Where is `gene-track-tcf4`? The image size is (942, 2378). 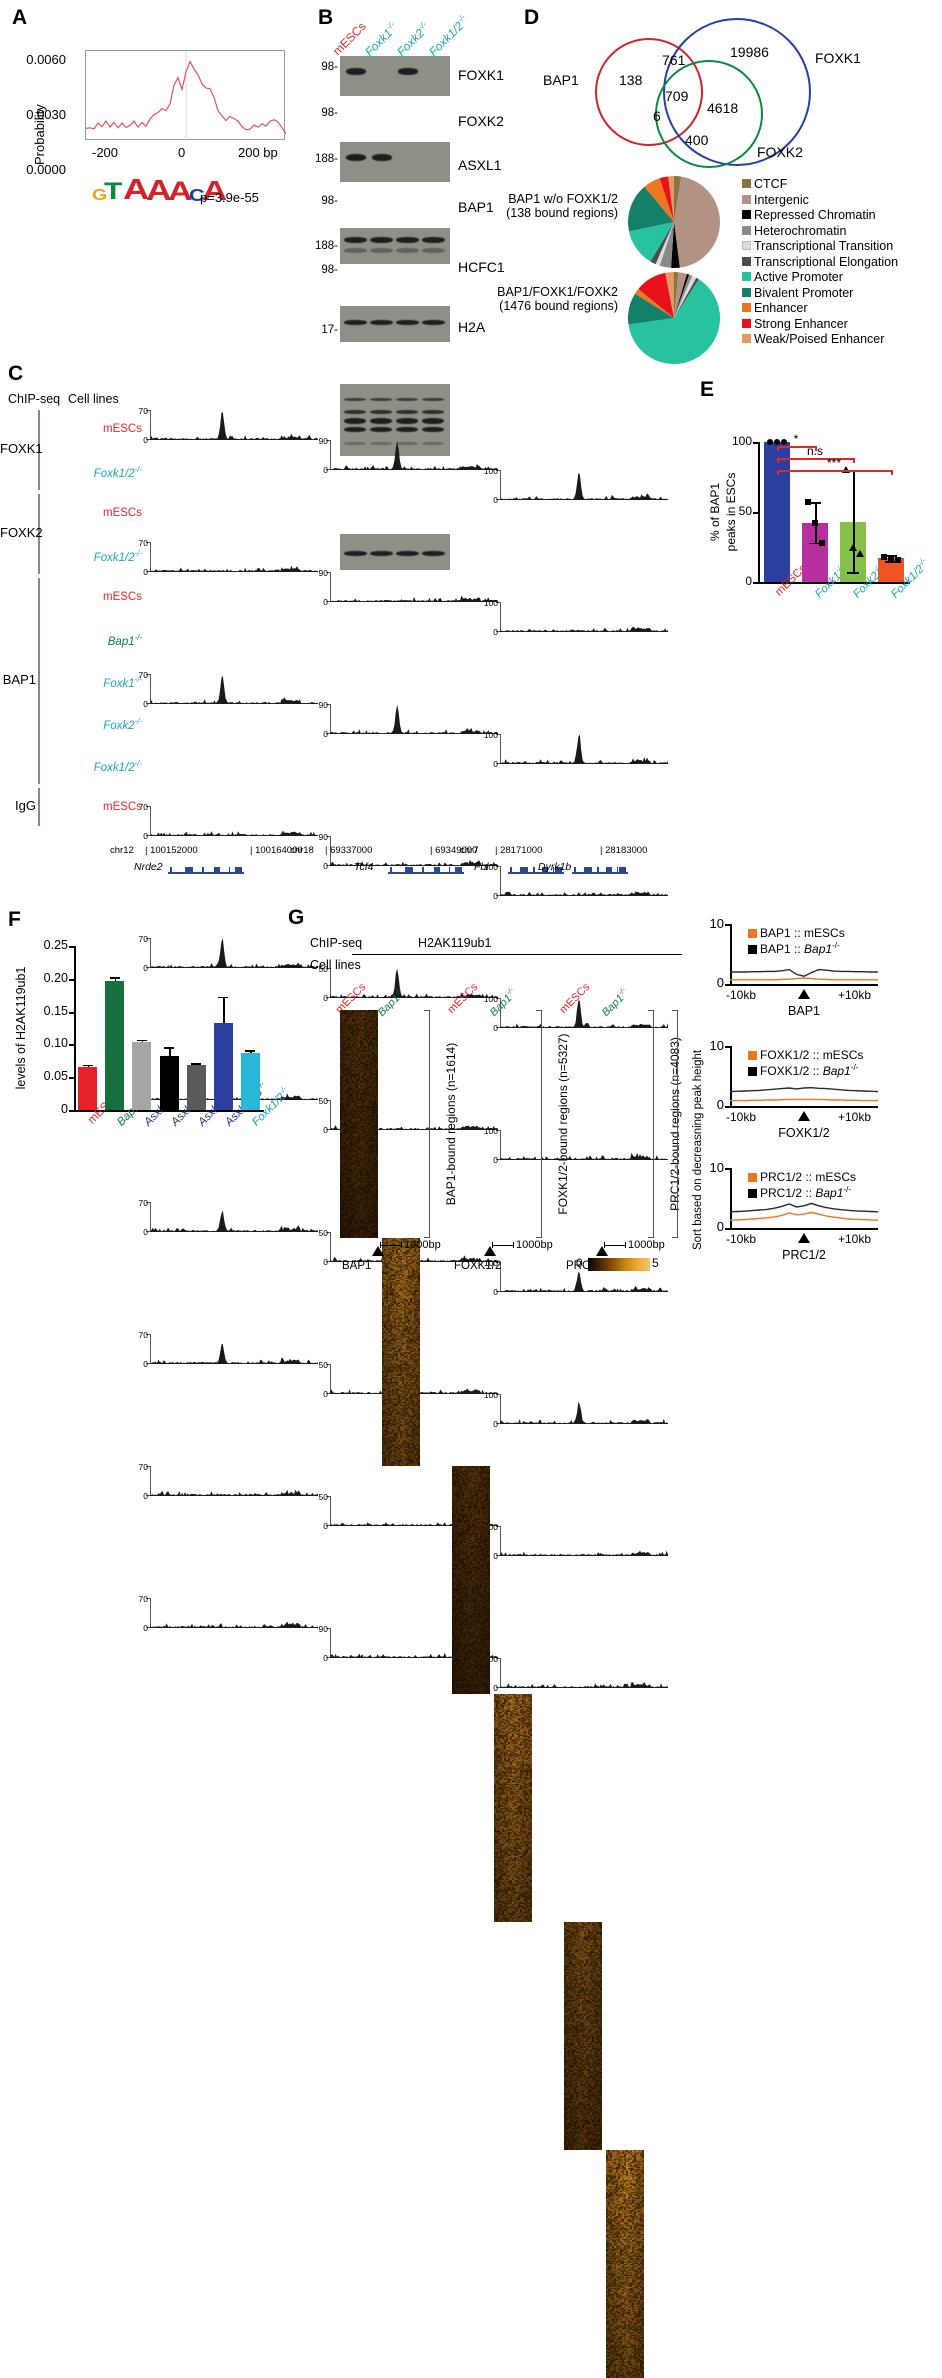 gene-track-tcf4 is located at coordinates (426, 873).